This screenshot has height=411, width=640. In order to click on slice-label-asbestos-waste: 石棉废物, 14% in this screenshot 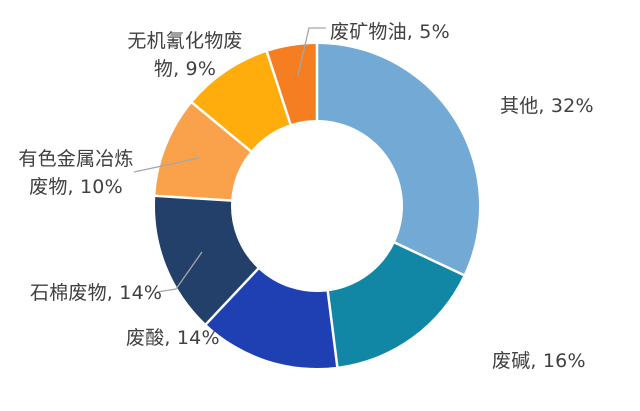, I will do `click(96, 293)`.